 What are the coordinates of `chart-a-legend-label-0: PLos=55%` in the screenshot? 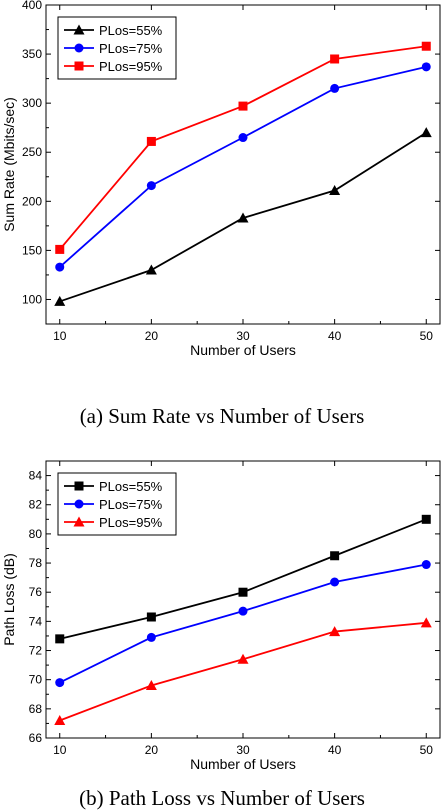 It's located at (131, 30).